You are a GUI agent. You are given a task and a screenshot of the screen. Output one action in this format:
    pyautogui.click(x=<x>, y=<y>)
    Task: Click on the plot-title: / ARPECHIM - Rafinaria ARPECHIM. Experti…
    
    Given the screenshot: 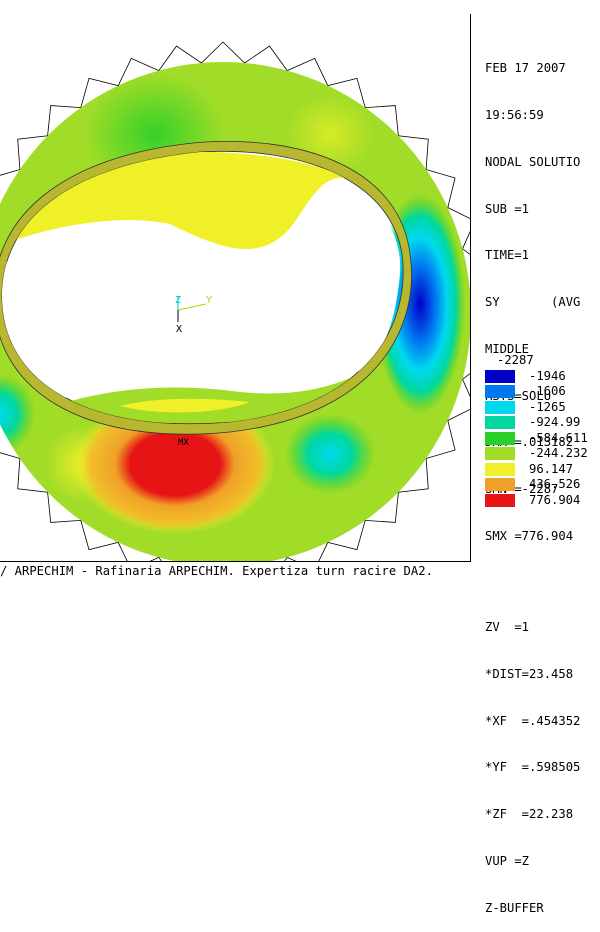 What is the action you would take?
    pyautogui.click(x=216, y=571)
    